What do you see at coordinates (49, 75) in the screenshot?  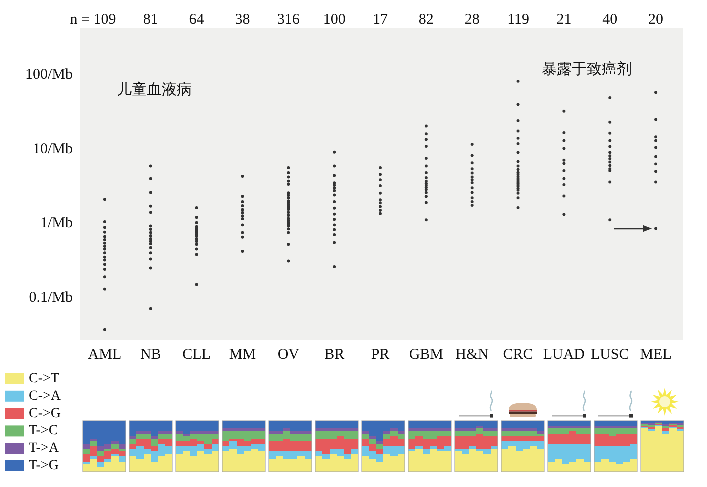 I see `y-tick-label: 100/Mb` at bounding box center [49, 75].